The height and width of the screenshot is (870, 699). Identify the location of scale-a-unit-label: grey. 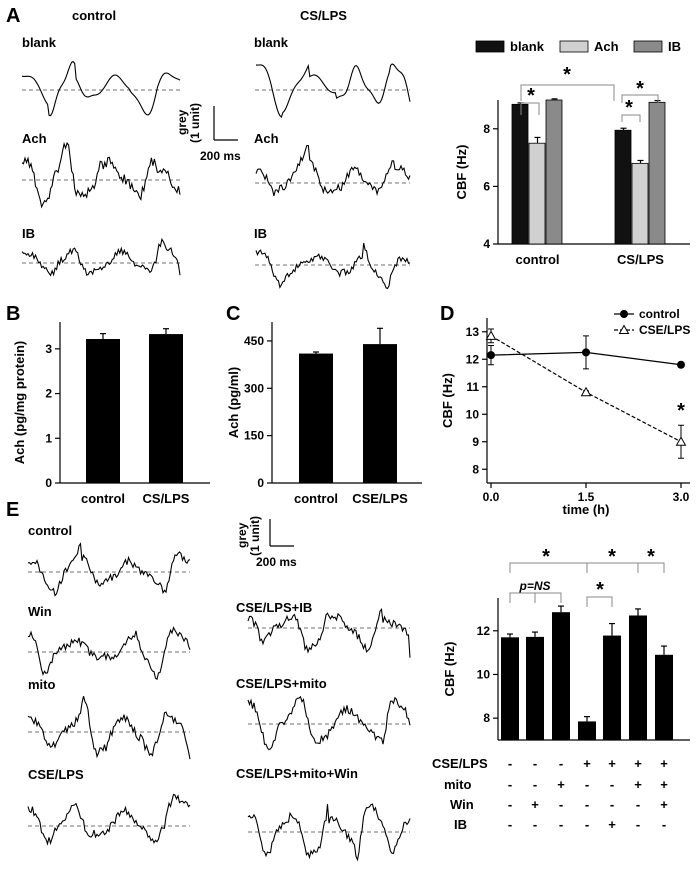
(182, 122).